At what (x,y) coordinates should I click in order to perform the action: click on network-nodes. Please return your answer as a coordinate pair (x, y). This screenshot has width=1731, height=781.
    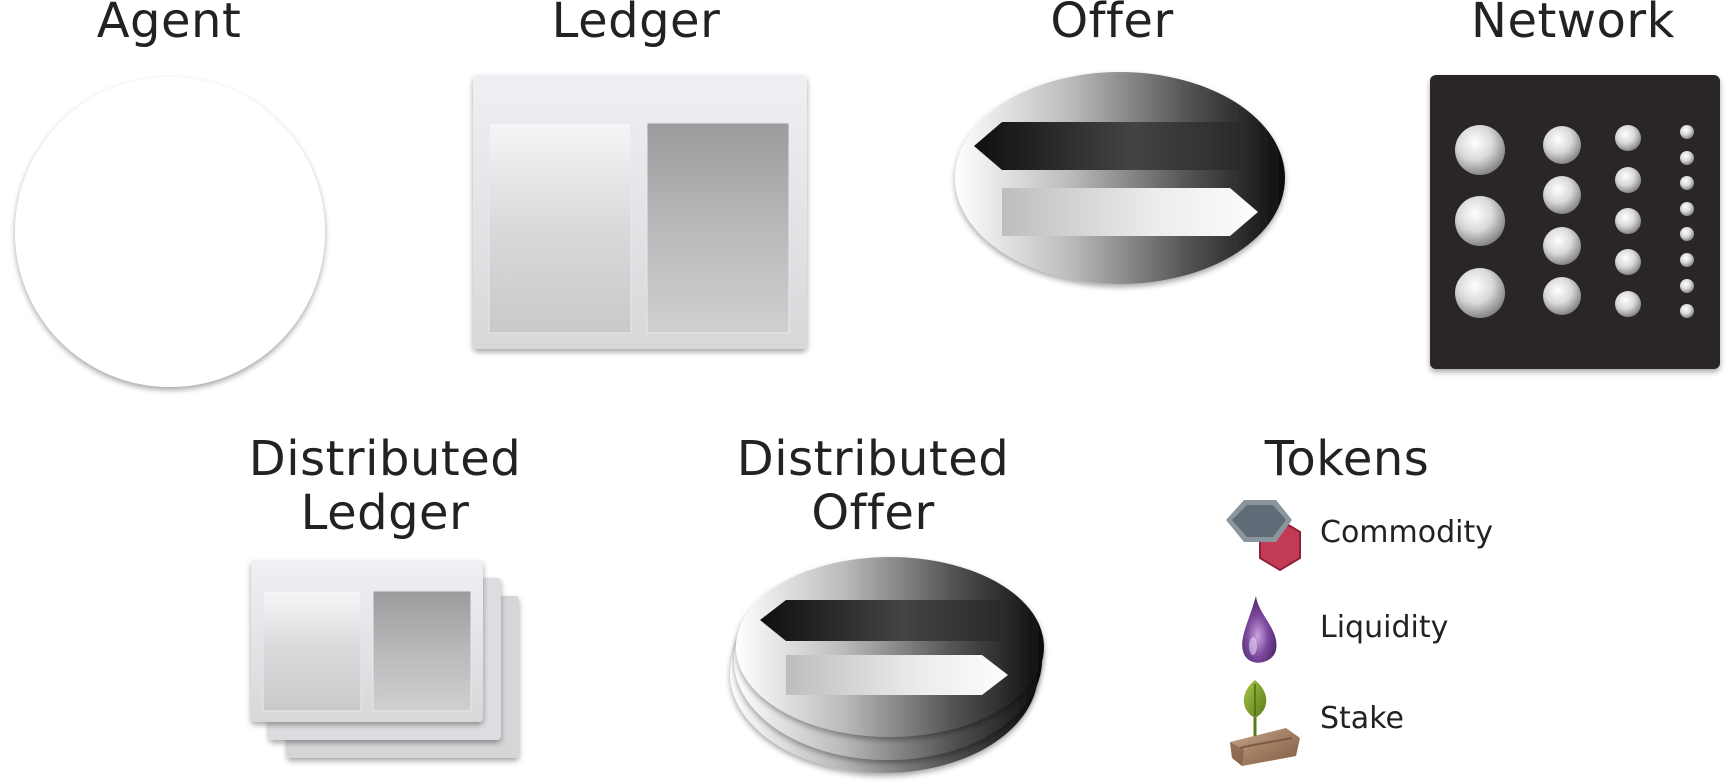
    Looking at the image, I should click on (1574, 221).